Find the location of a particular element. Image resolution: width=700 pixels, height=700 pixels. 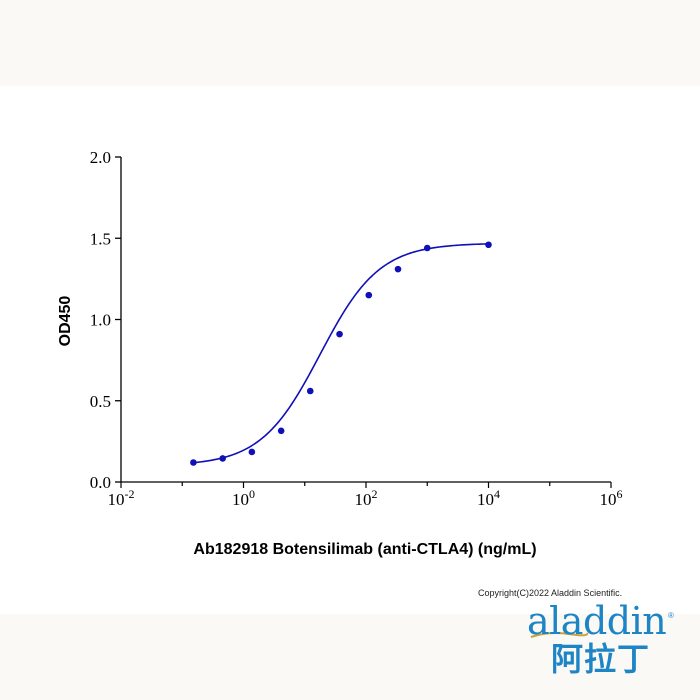

copyright-text: Copyright(C)2022 Aladdin Scientific. is located at coordinates (550, 593).